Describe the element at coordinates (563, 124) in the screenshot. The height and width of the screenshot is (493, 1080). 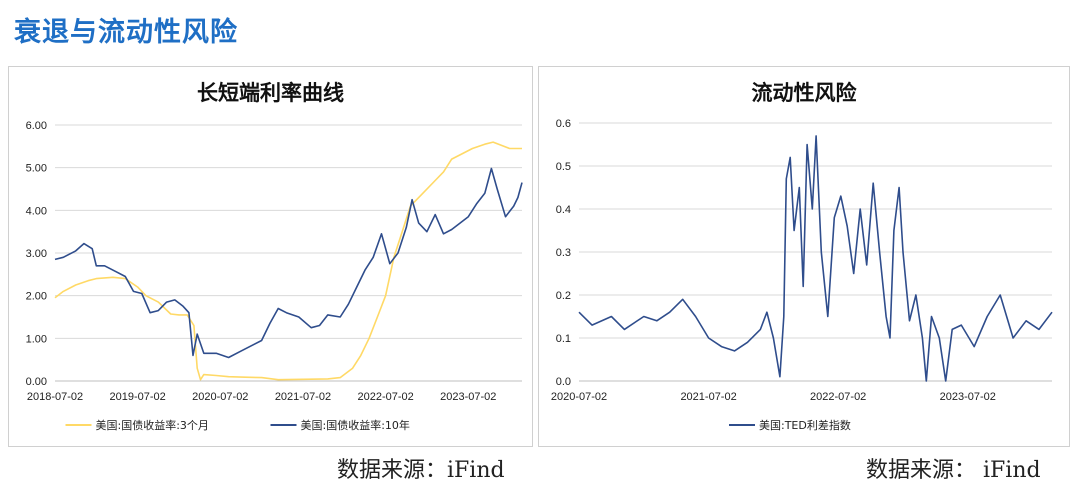
I see `y-tick-label: 0.6` at that location.